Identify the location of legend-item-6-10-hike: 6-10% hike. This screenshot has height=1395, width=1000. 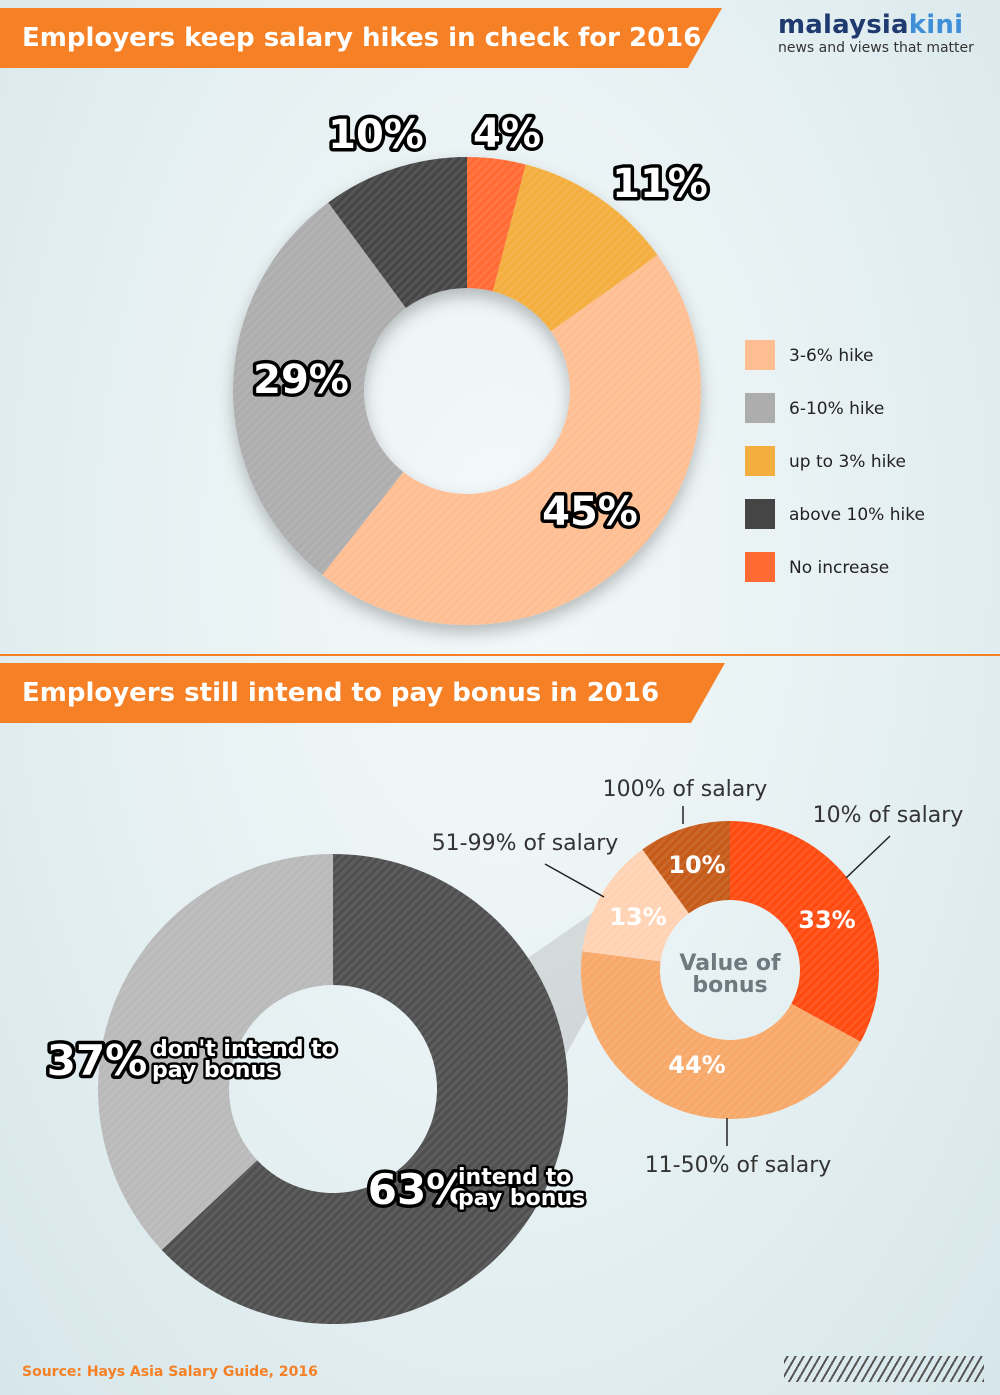
(865, 409).